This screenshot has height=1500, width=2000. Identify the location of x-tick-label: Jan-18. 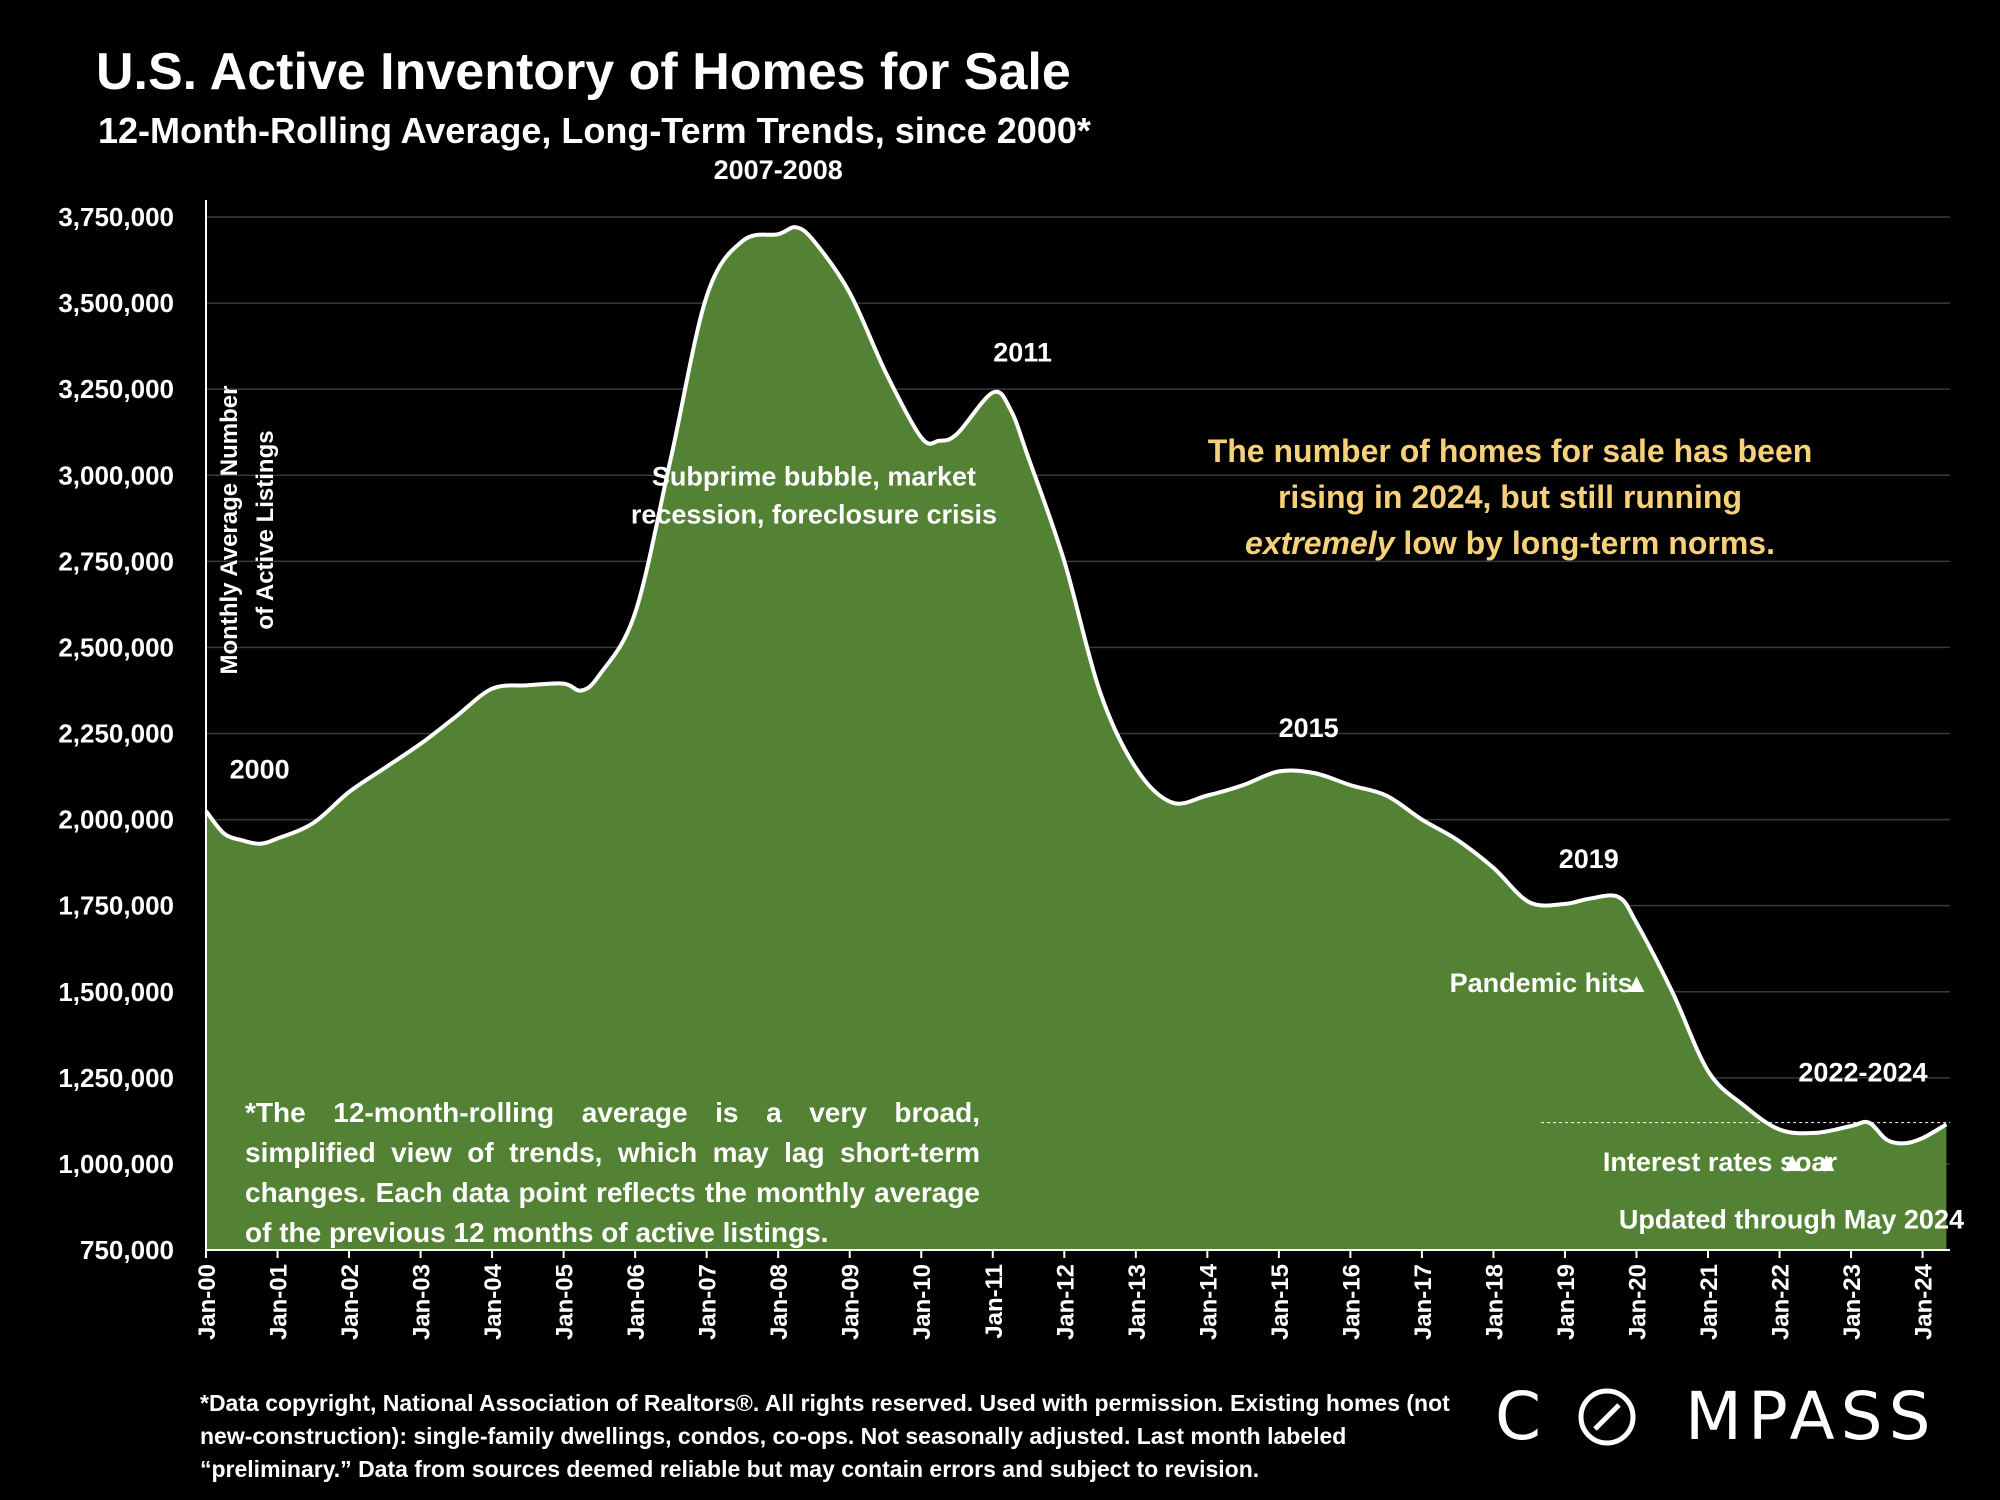
(1494, 1302).